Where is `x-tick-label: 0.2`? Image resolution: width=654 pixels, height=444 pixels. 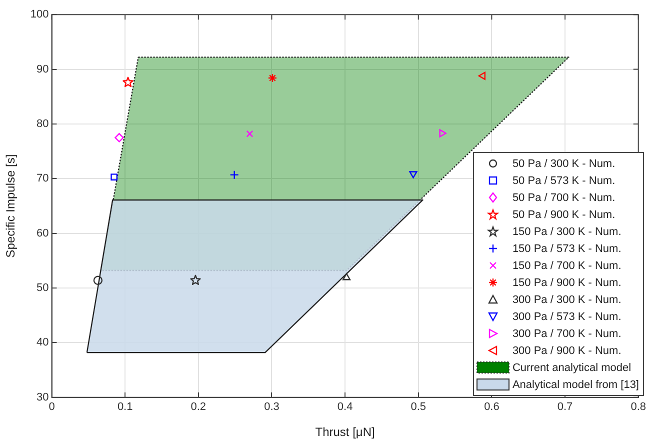 x-tick-label: 0.2 is located at coordinates (198, 407).